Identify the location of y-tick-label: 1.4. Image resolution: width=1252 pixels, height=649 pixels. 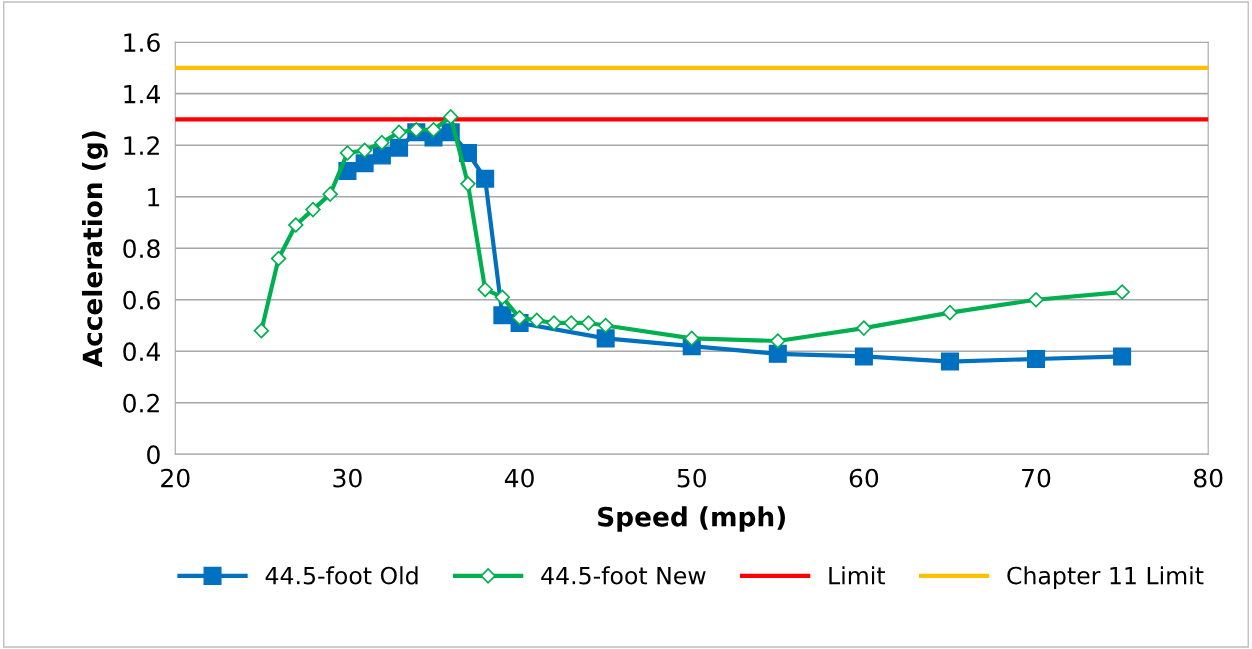
(142, 94).